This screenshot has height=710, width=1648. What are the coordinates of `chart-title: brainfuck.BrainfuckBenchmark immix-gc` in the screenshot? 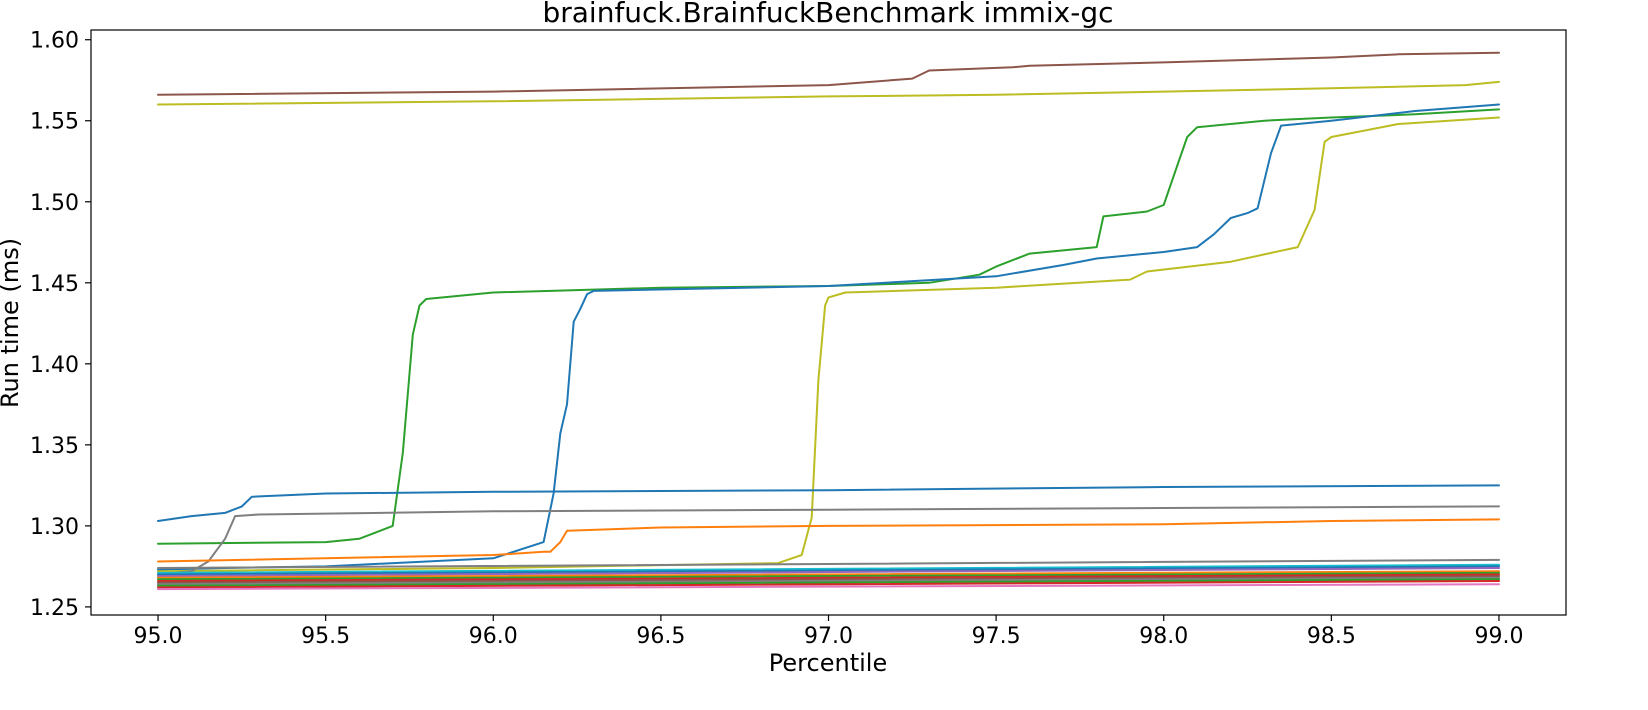 It's located at (827, 14).